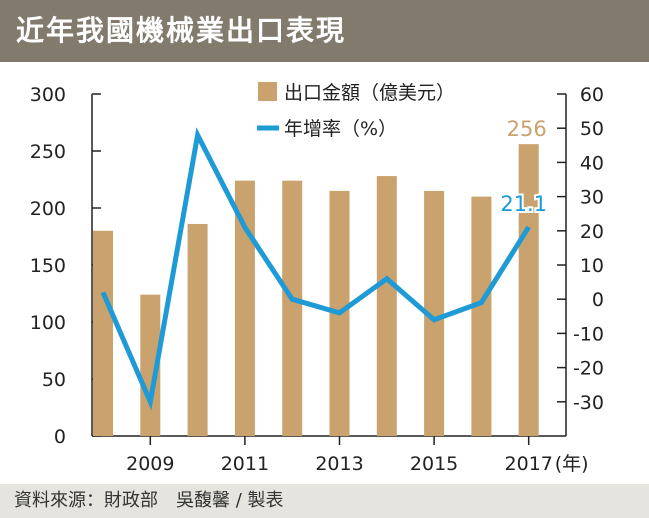  Describe the element at coordinates (588, 334) in the screenshot. I see `right-tick-label: -10` at that location.